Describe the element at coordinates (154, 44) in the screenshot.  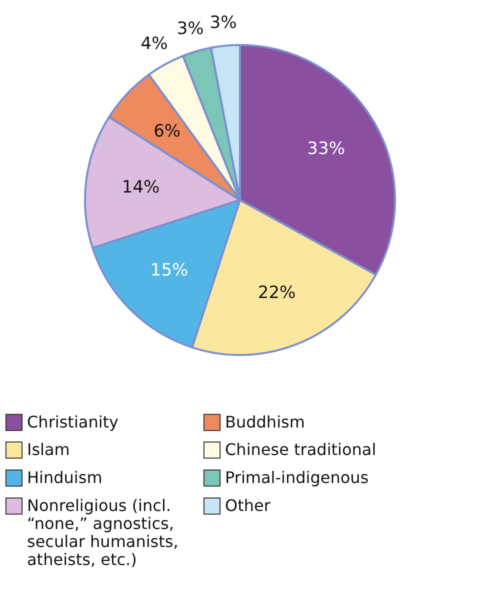
I see `data-label: 4%` at that location.